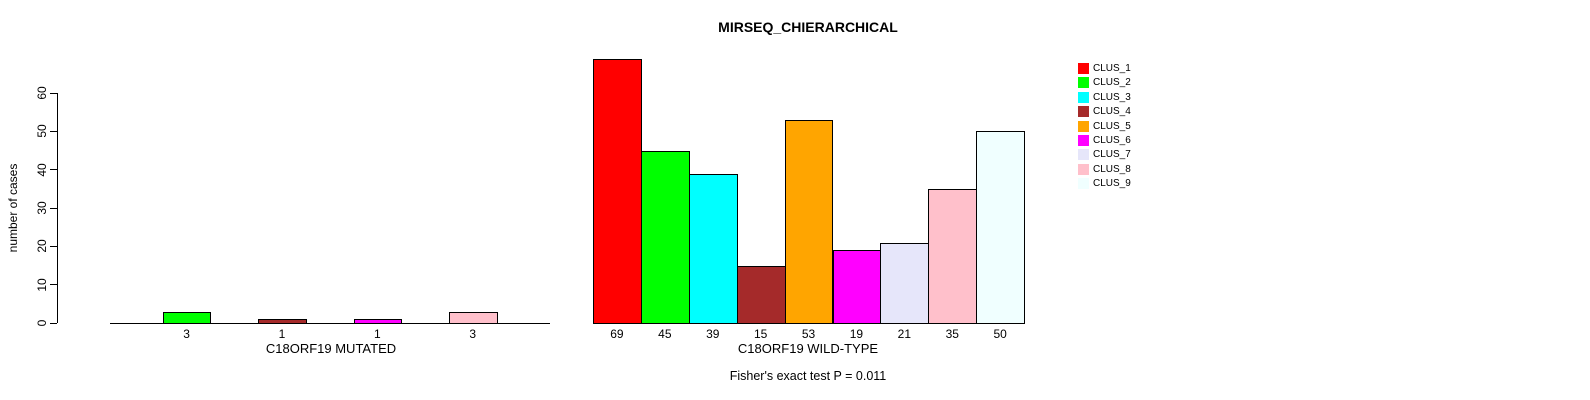 This screenshot has width=1590, height=400. I want to click on legend-label: CLUS_8, so click(1112, 169).